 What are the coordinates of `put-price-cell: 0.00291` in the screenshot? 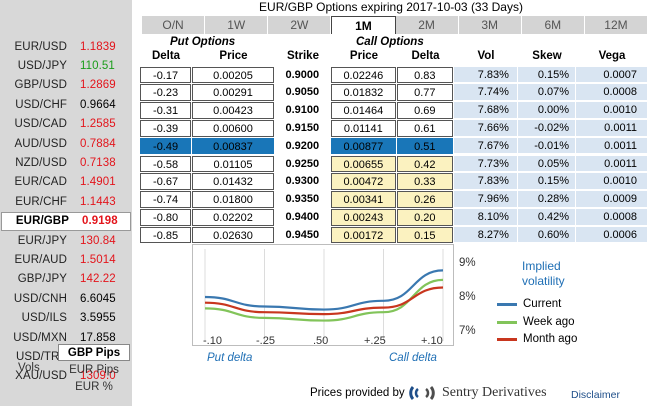 It's located at (233, 92).